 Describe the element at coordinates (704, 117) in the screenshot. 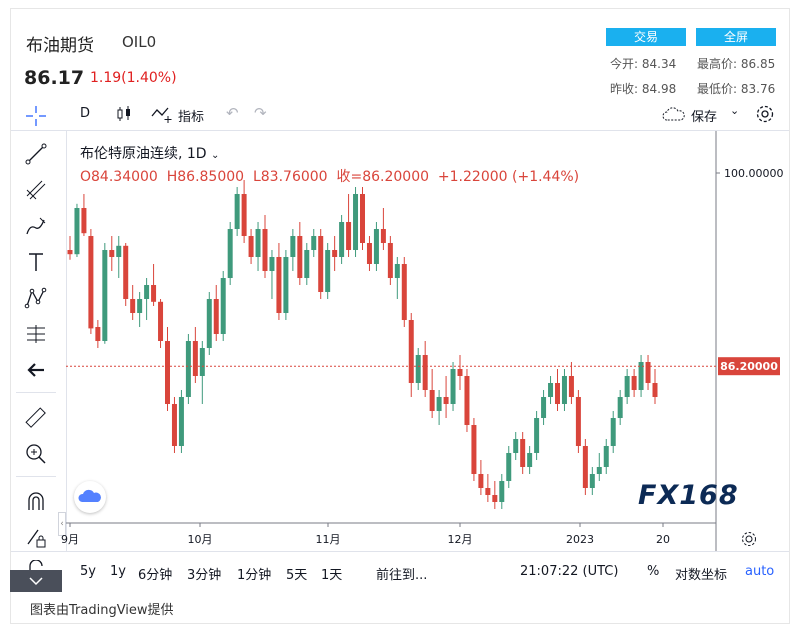

I see `save-button: 保存` at that location.